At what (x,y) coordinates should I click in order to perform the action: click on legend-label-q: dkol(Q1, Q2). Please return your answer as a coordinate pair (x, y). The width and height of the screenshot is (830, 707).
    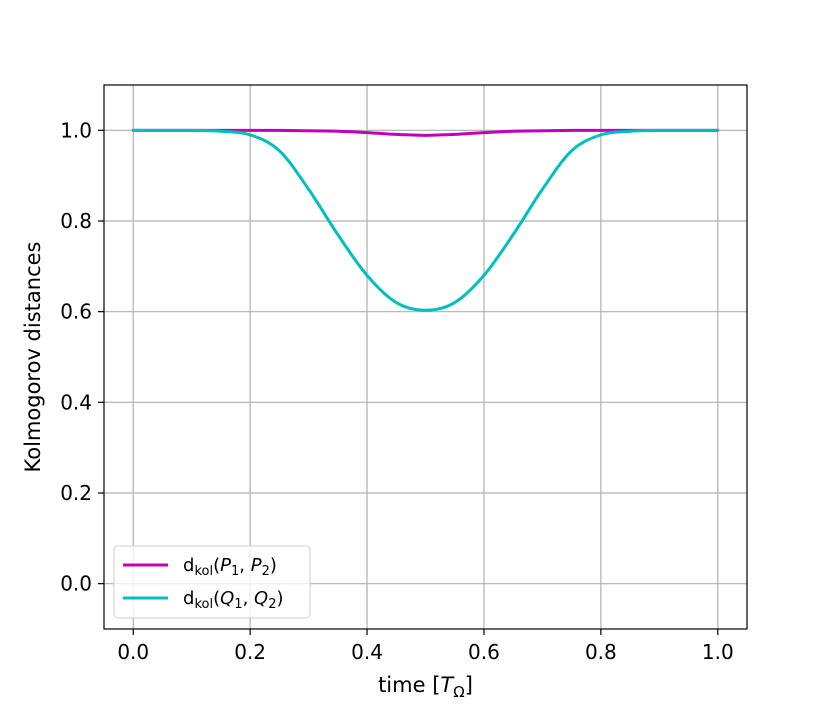
    Looking at the image, I should click on (233, 600).